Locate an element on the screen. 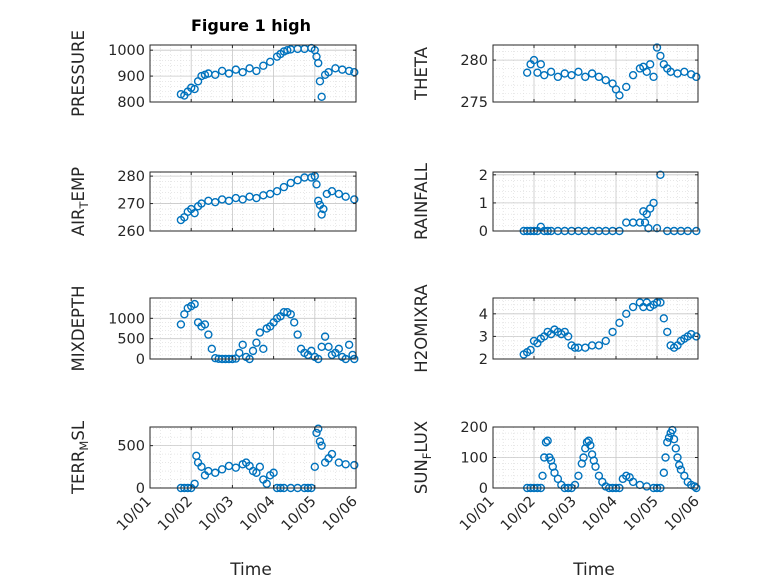 This screenshot has width=778, height=583. axes-background is located at coordinates (253, 201).